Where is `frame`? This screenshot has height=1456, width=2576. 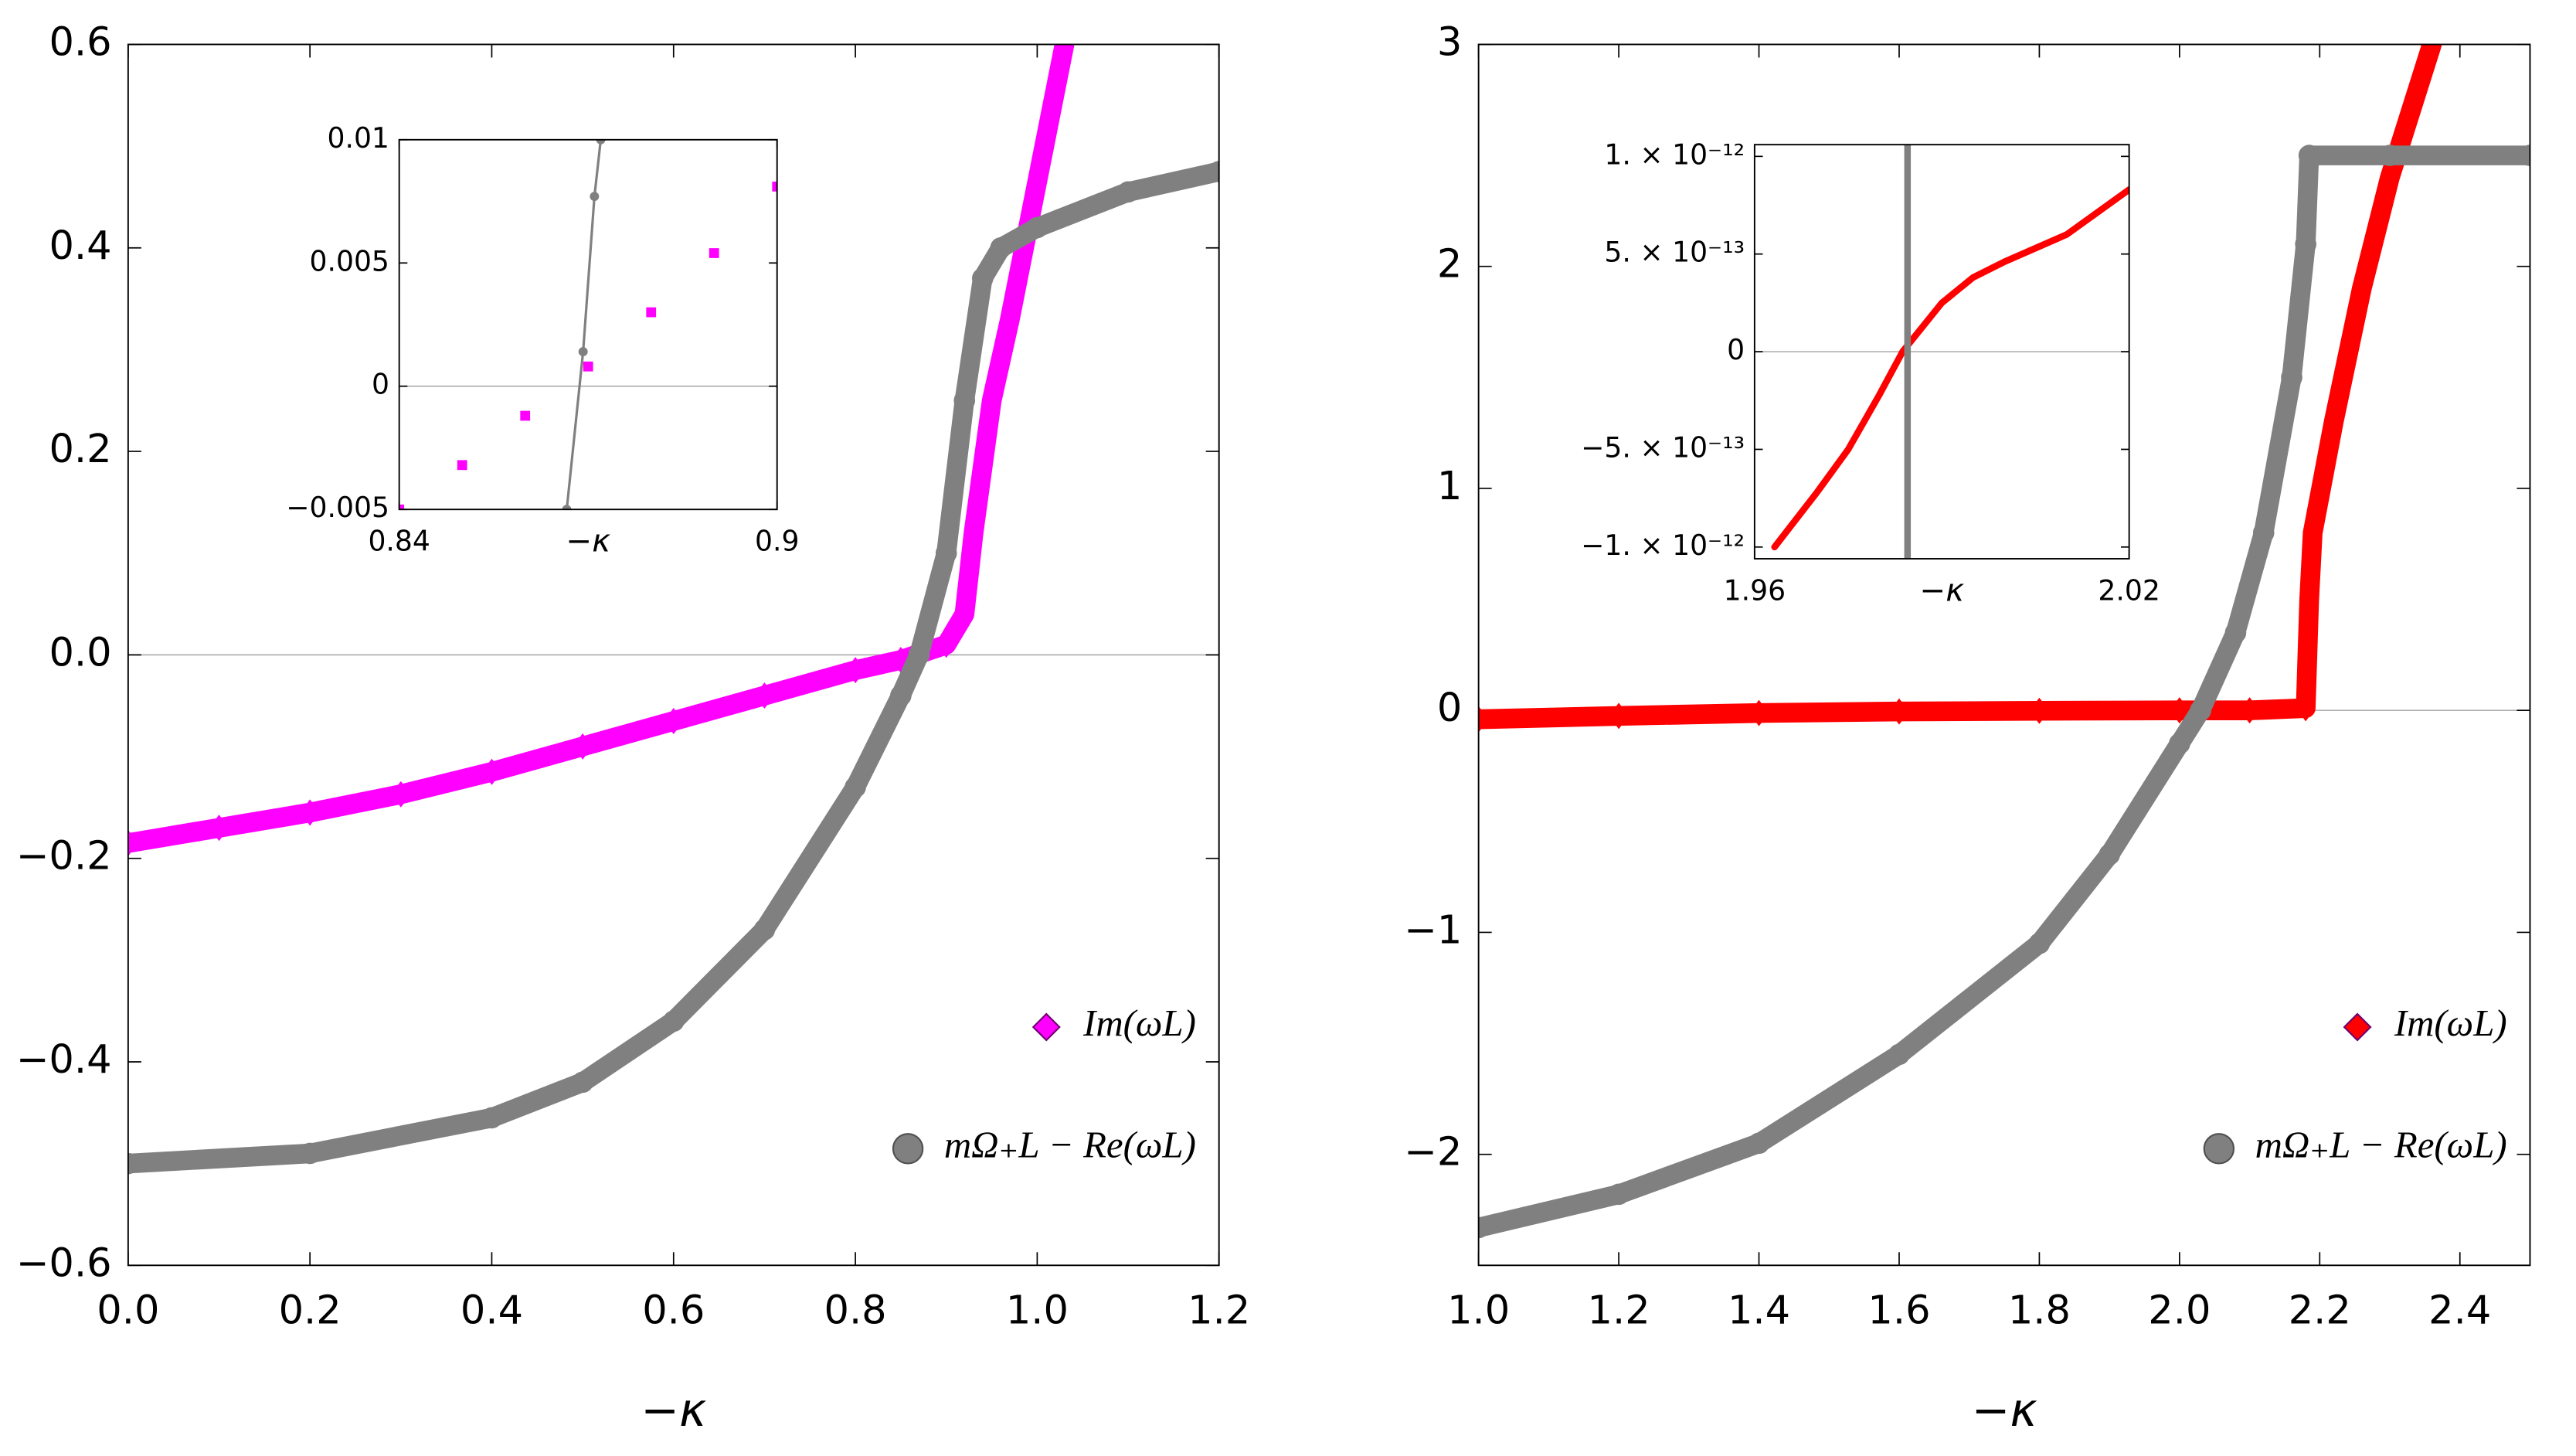
frame is located at coordinates (1941, 352).